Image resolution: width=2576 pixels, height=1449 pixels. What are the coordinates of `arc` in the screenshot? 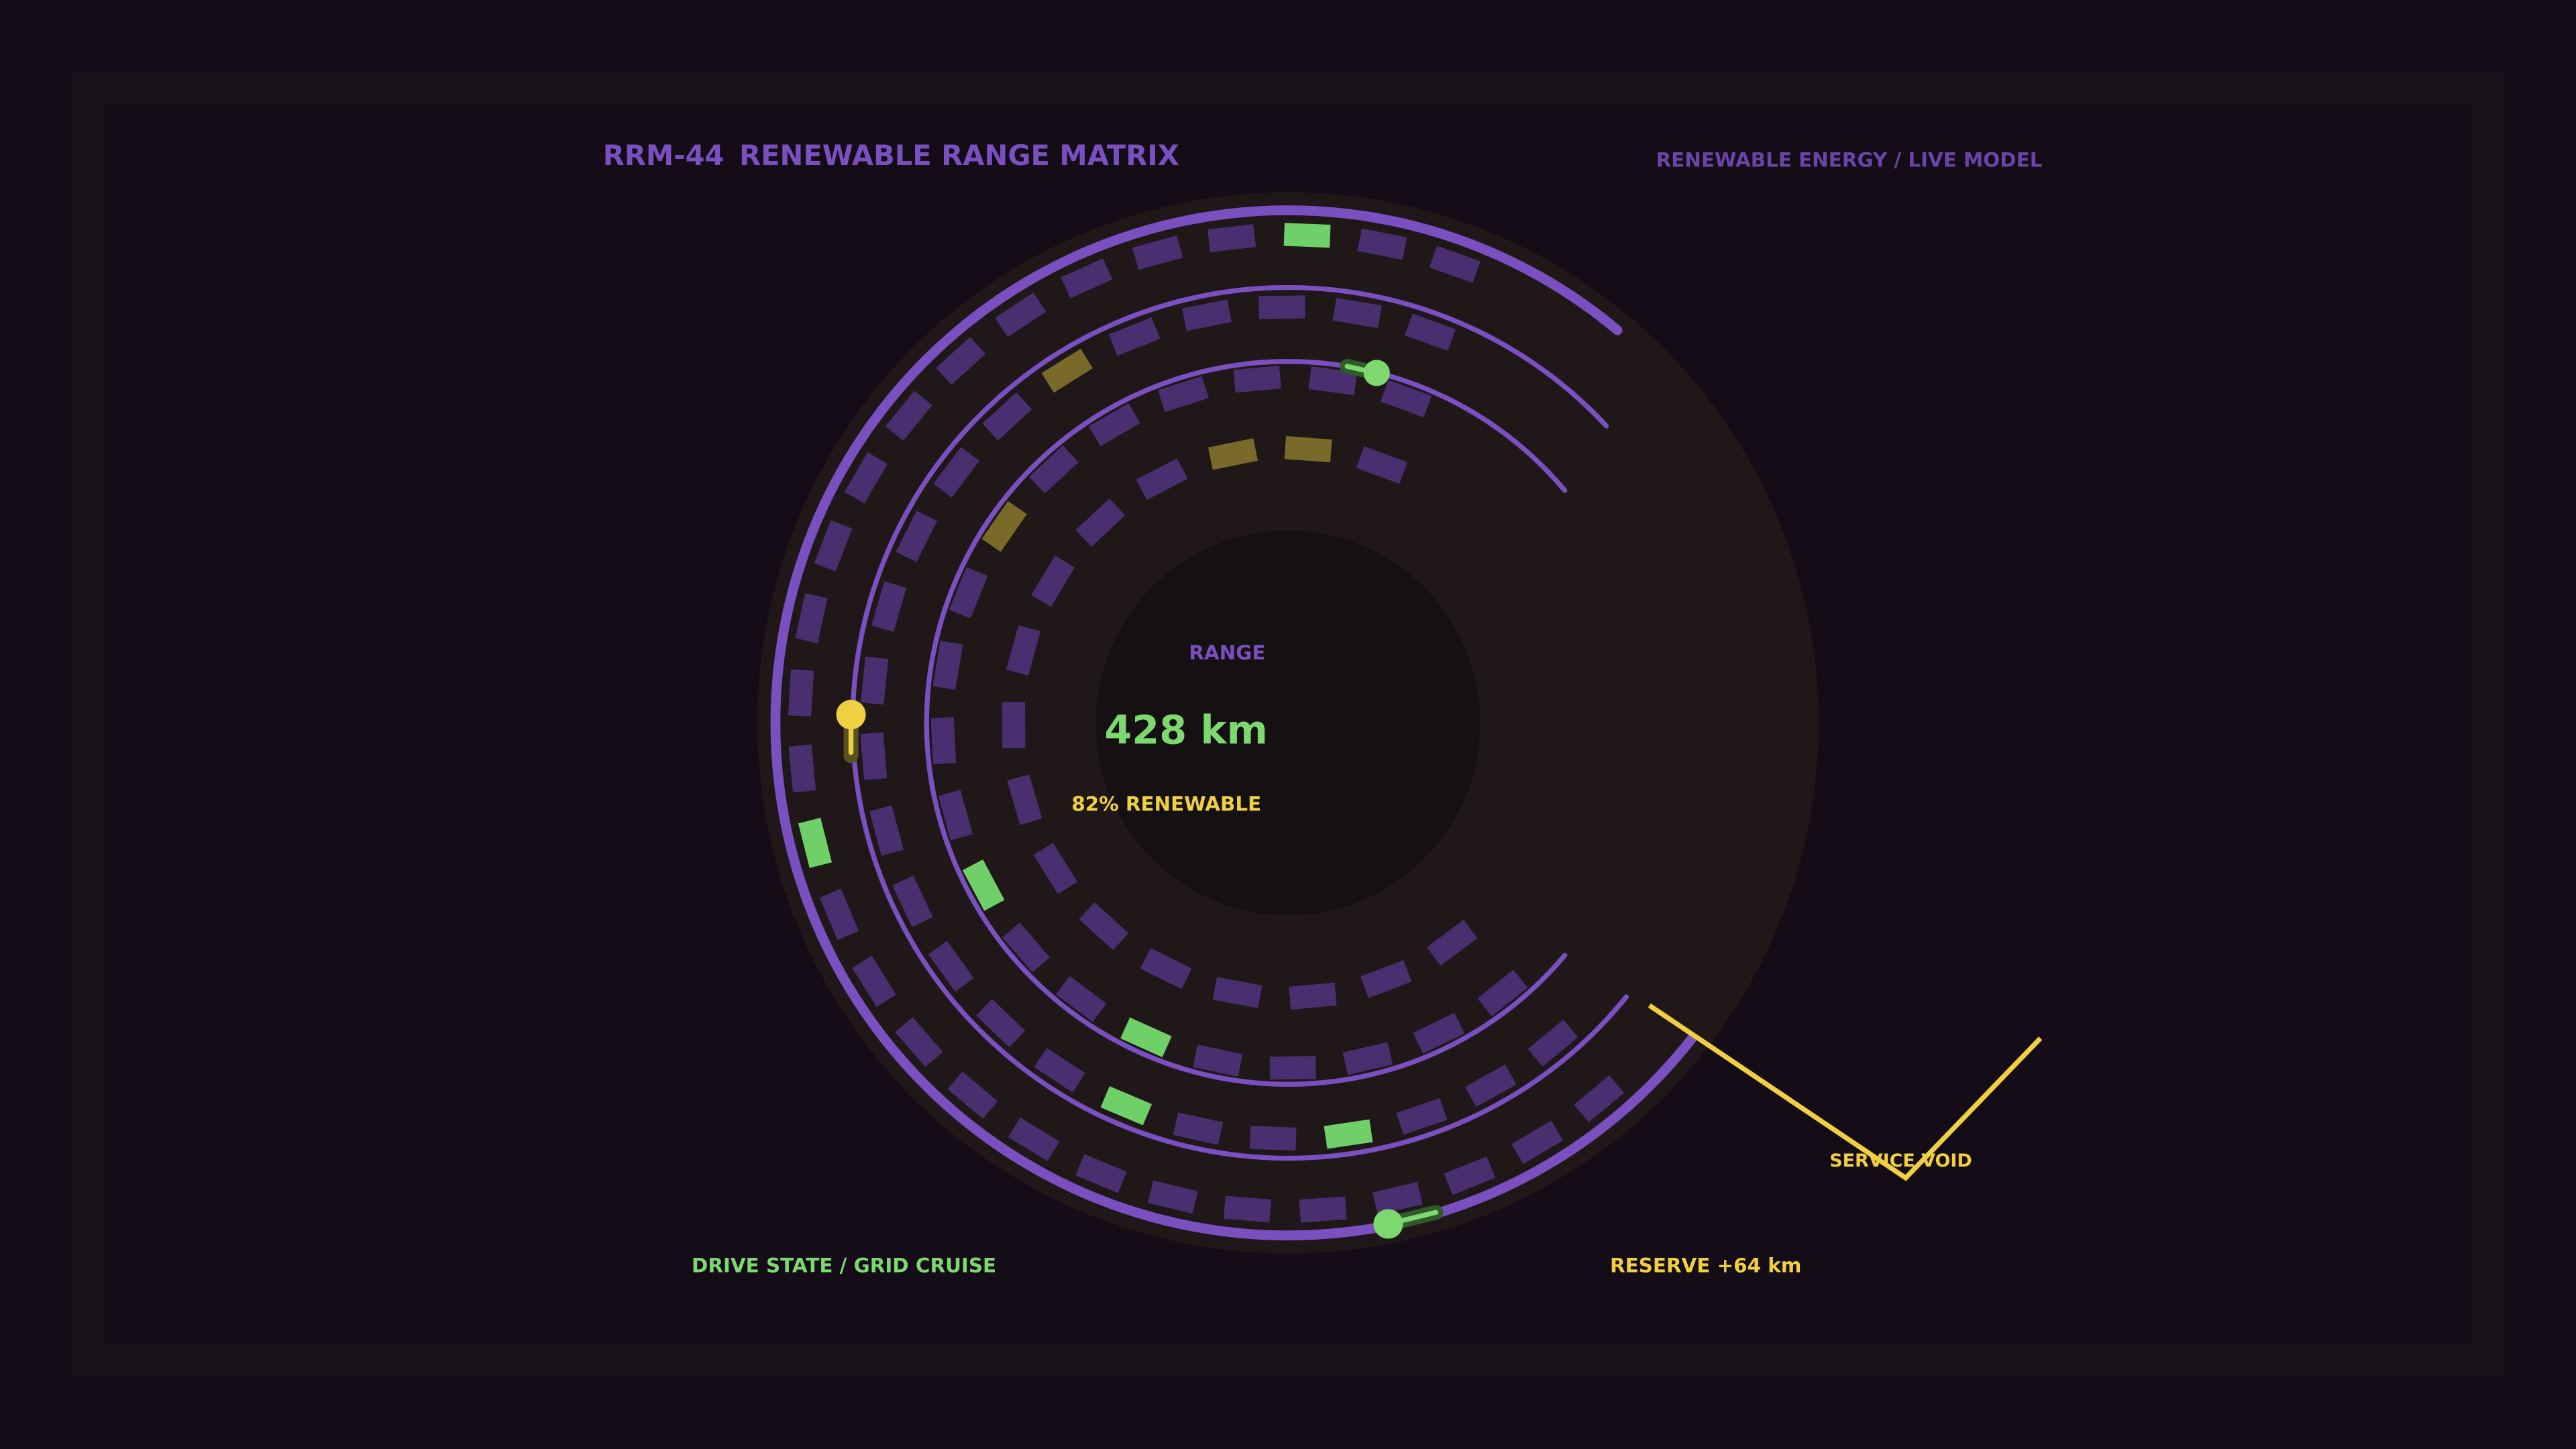 It's located at (1246, 723).